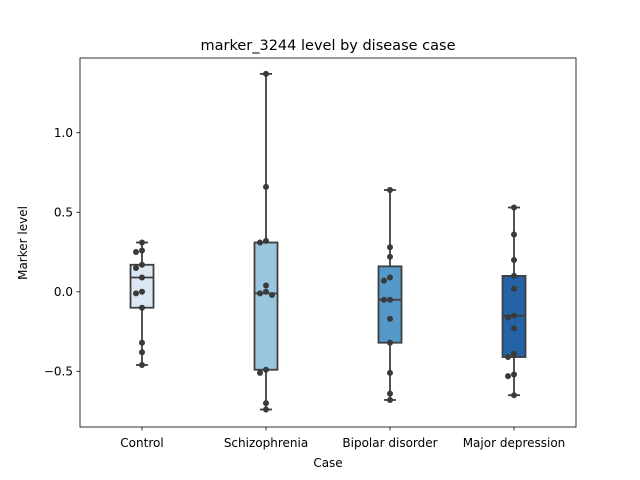 The height and width of the screenshot is (480, 640). What do you see at coordinates (58, 371) in the screenshot?
I see `y-tick-label: −0.5` at bounding box center [58, 371].